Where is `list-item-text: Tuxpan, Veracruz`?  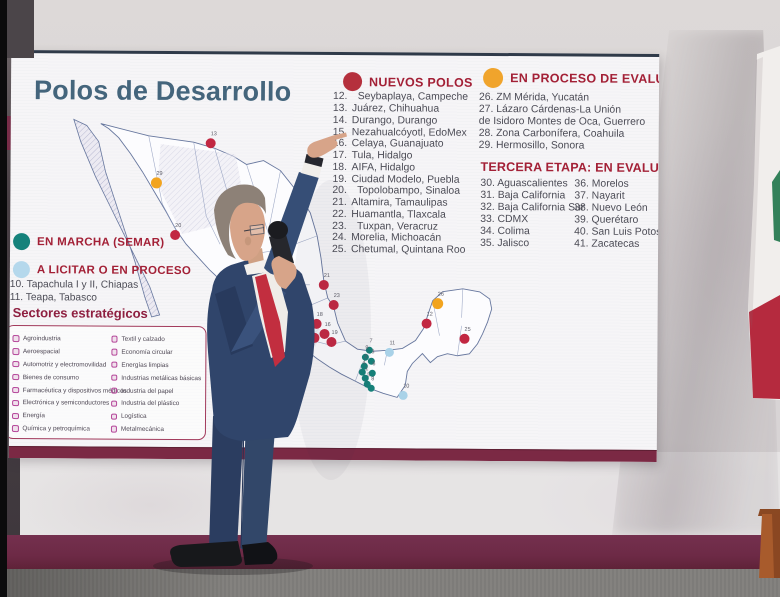
list-item-text: Tuxpan, Veracruz is located at coordinates (395, 226).